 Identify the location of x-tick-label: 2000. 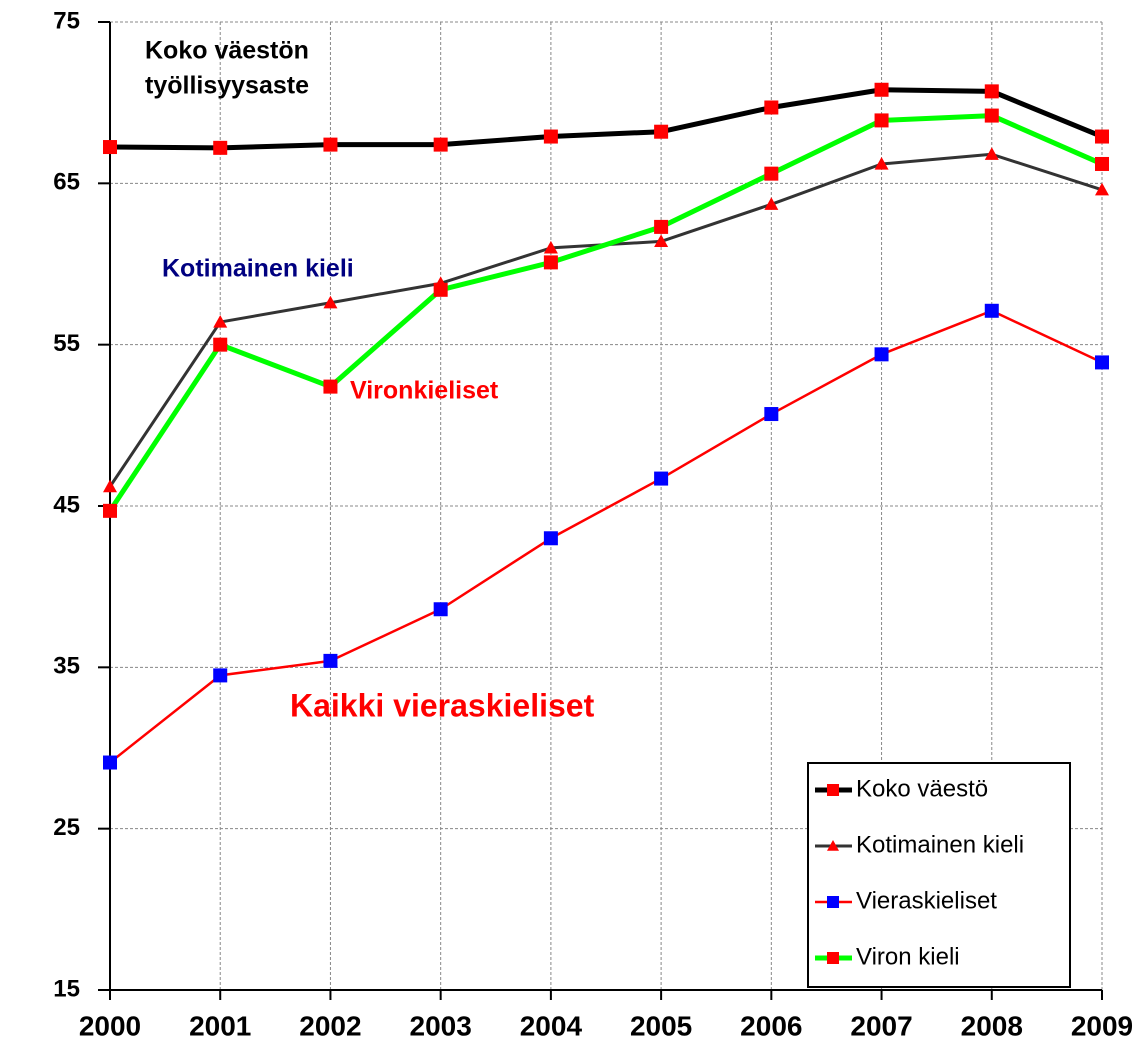
(110, 1025).